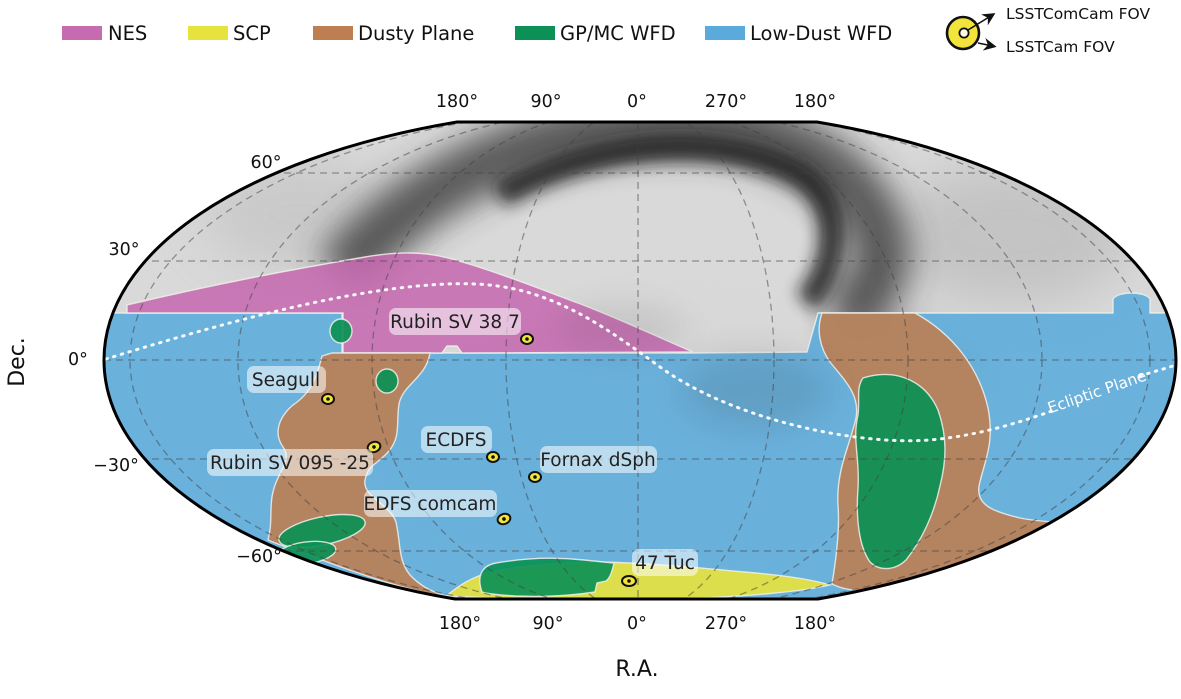 The image size is (1181, 699). Describe the element at coordinates (545, 102) in the screenshot. I see `ra-tick-top-1: 90°` at that location.